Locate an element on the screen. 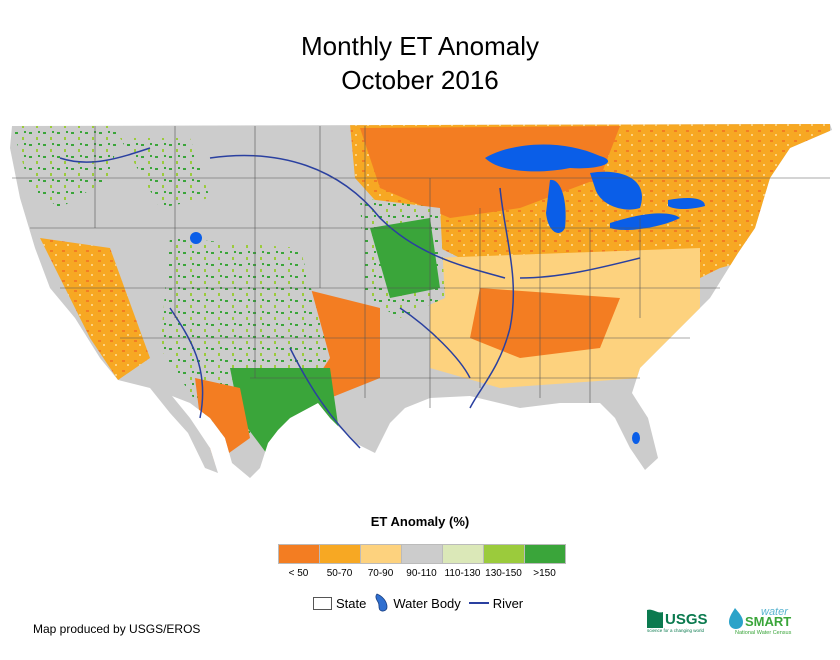  watersmart-main-text: SMART is located at coordinates (768, 621).